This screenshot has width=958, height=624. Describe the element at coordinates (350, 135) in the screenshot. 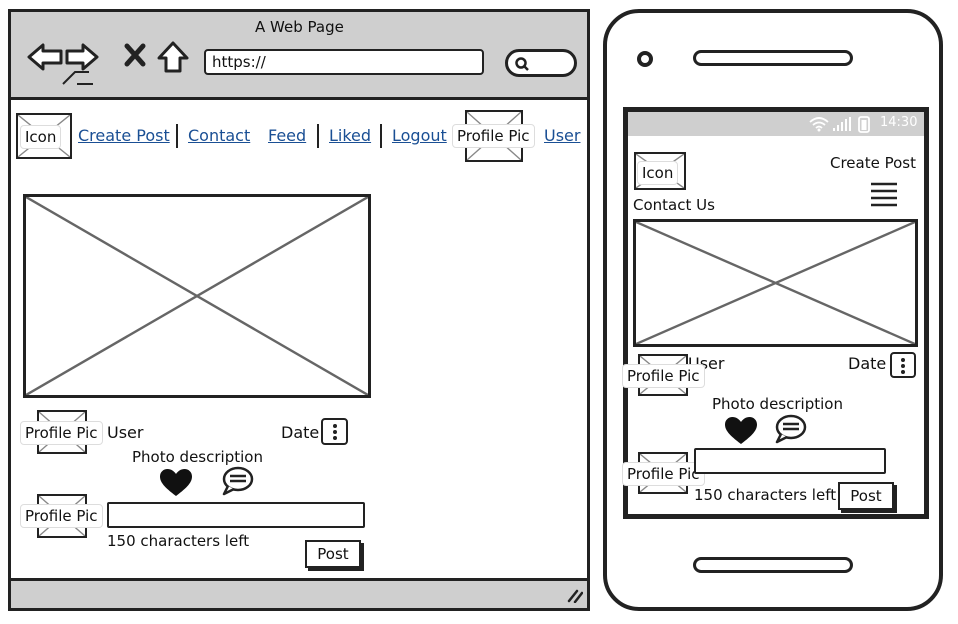

I see `nav-link-liked: Liked` at that location.